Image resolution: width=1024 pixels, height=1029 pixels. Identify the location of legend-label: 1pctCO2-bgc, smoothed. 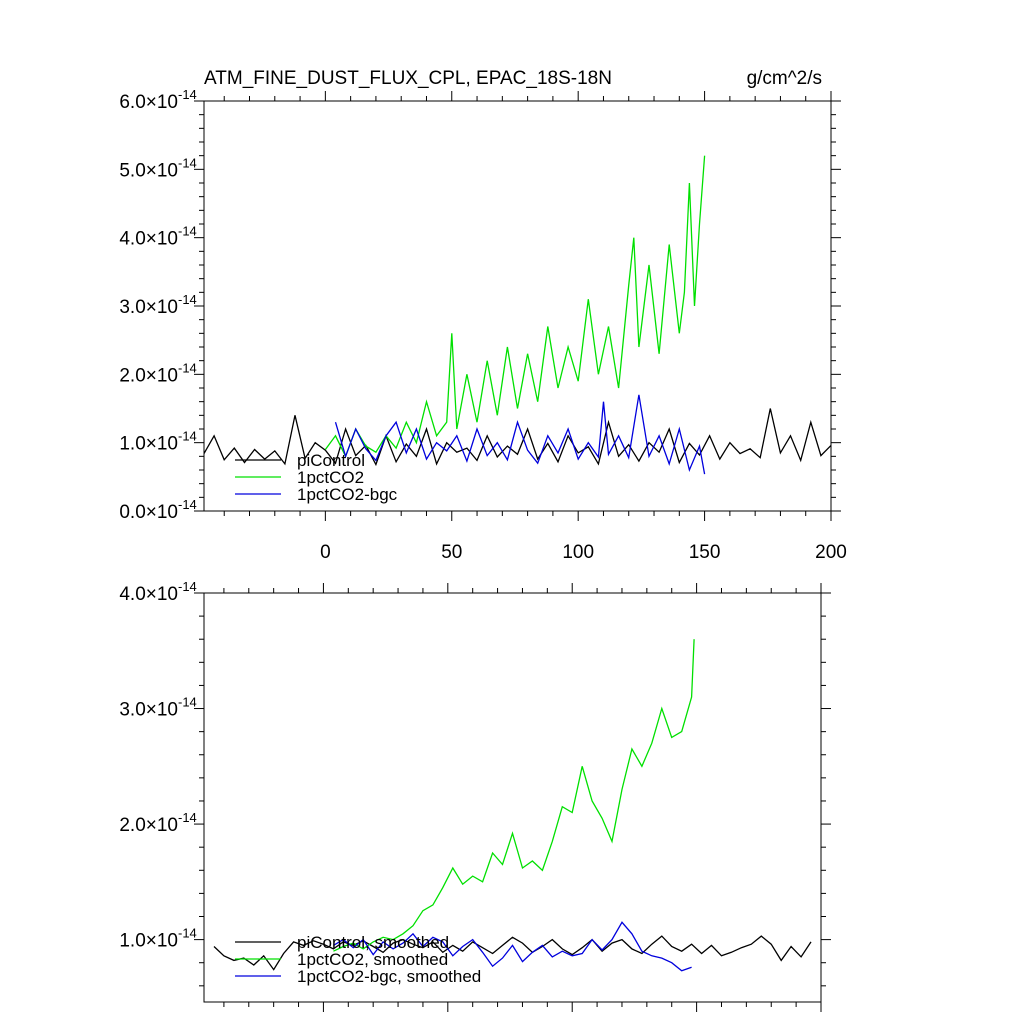
(389, 976).